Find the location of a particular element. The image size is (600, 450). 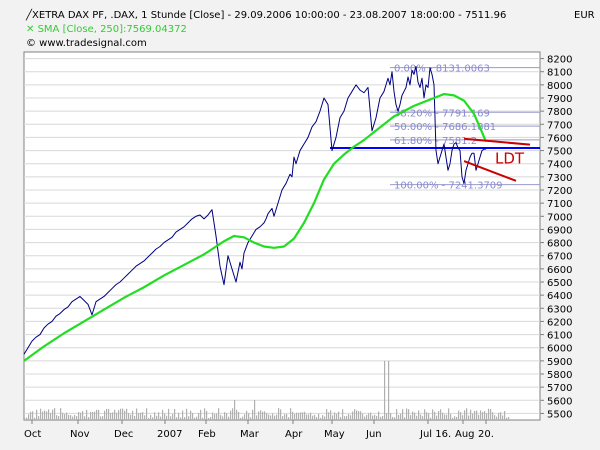

y-tick-label: 8200 is located at coordinates (559, 60).